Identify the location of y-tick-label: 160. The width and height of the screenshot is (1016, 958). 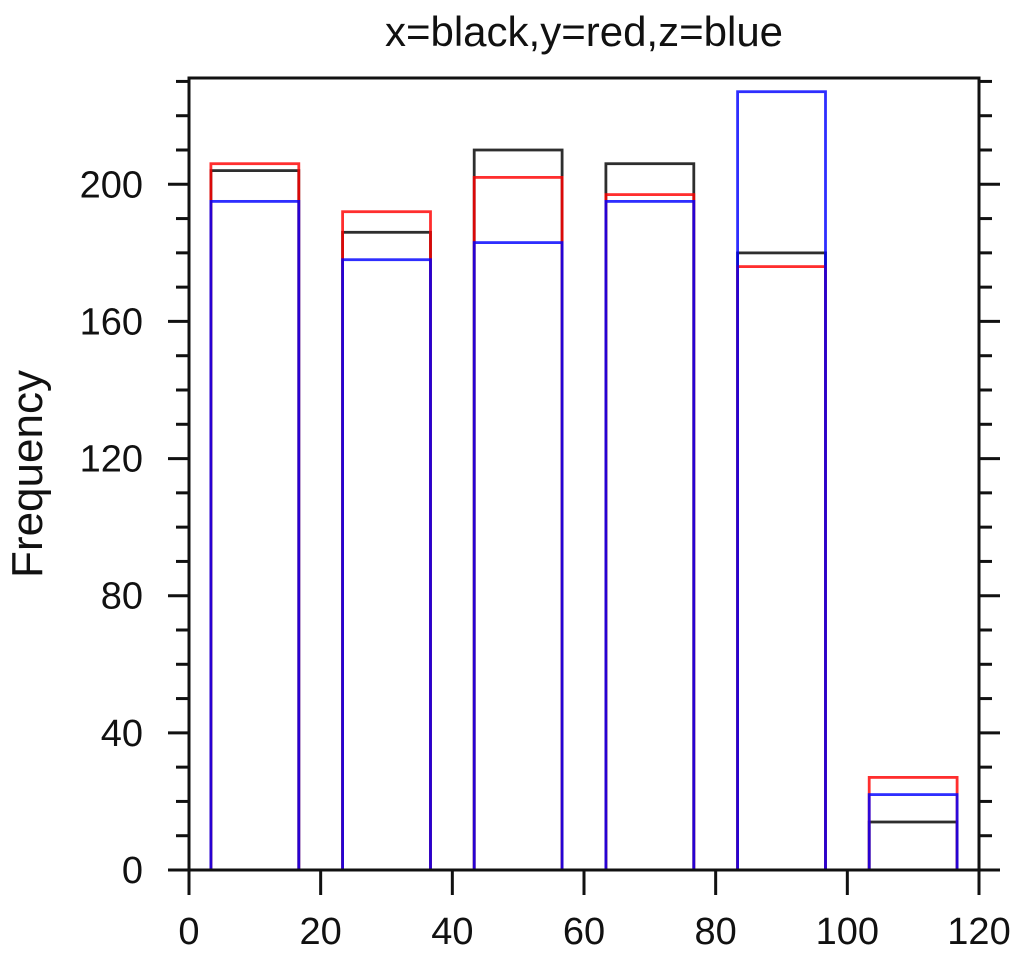
(111, 322).